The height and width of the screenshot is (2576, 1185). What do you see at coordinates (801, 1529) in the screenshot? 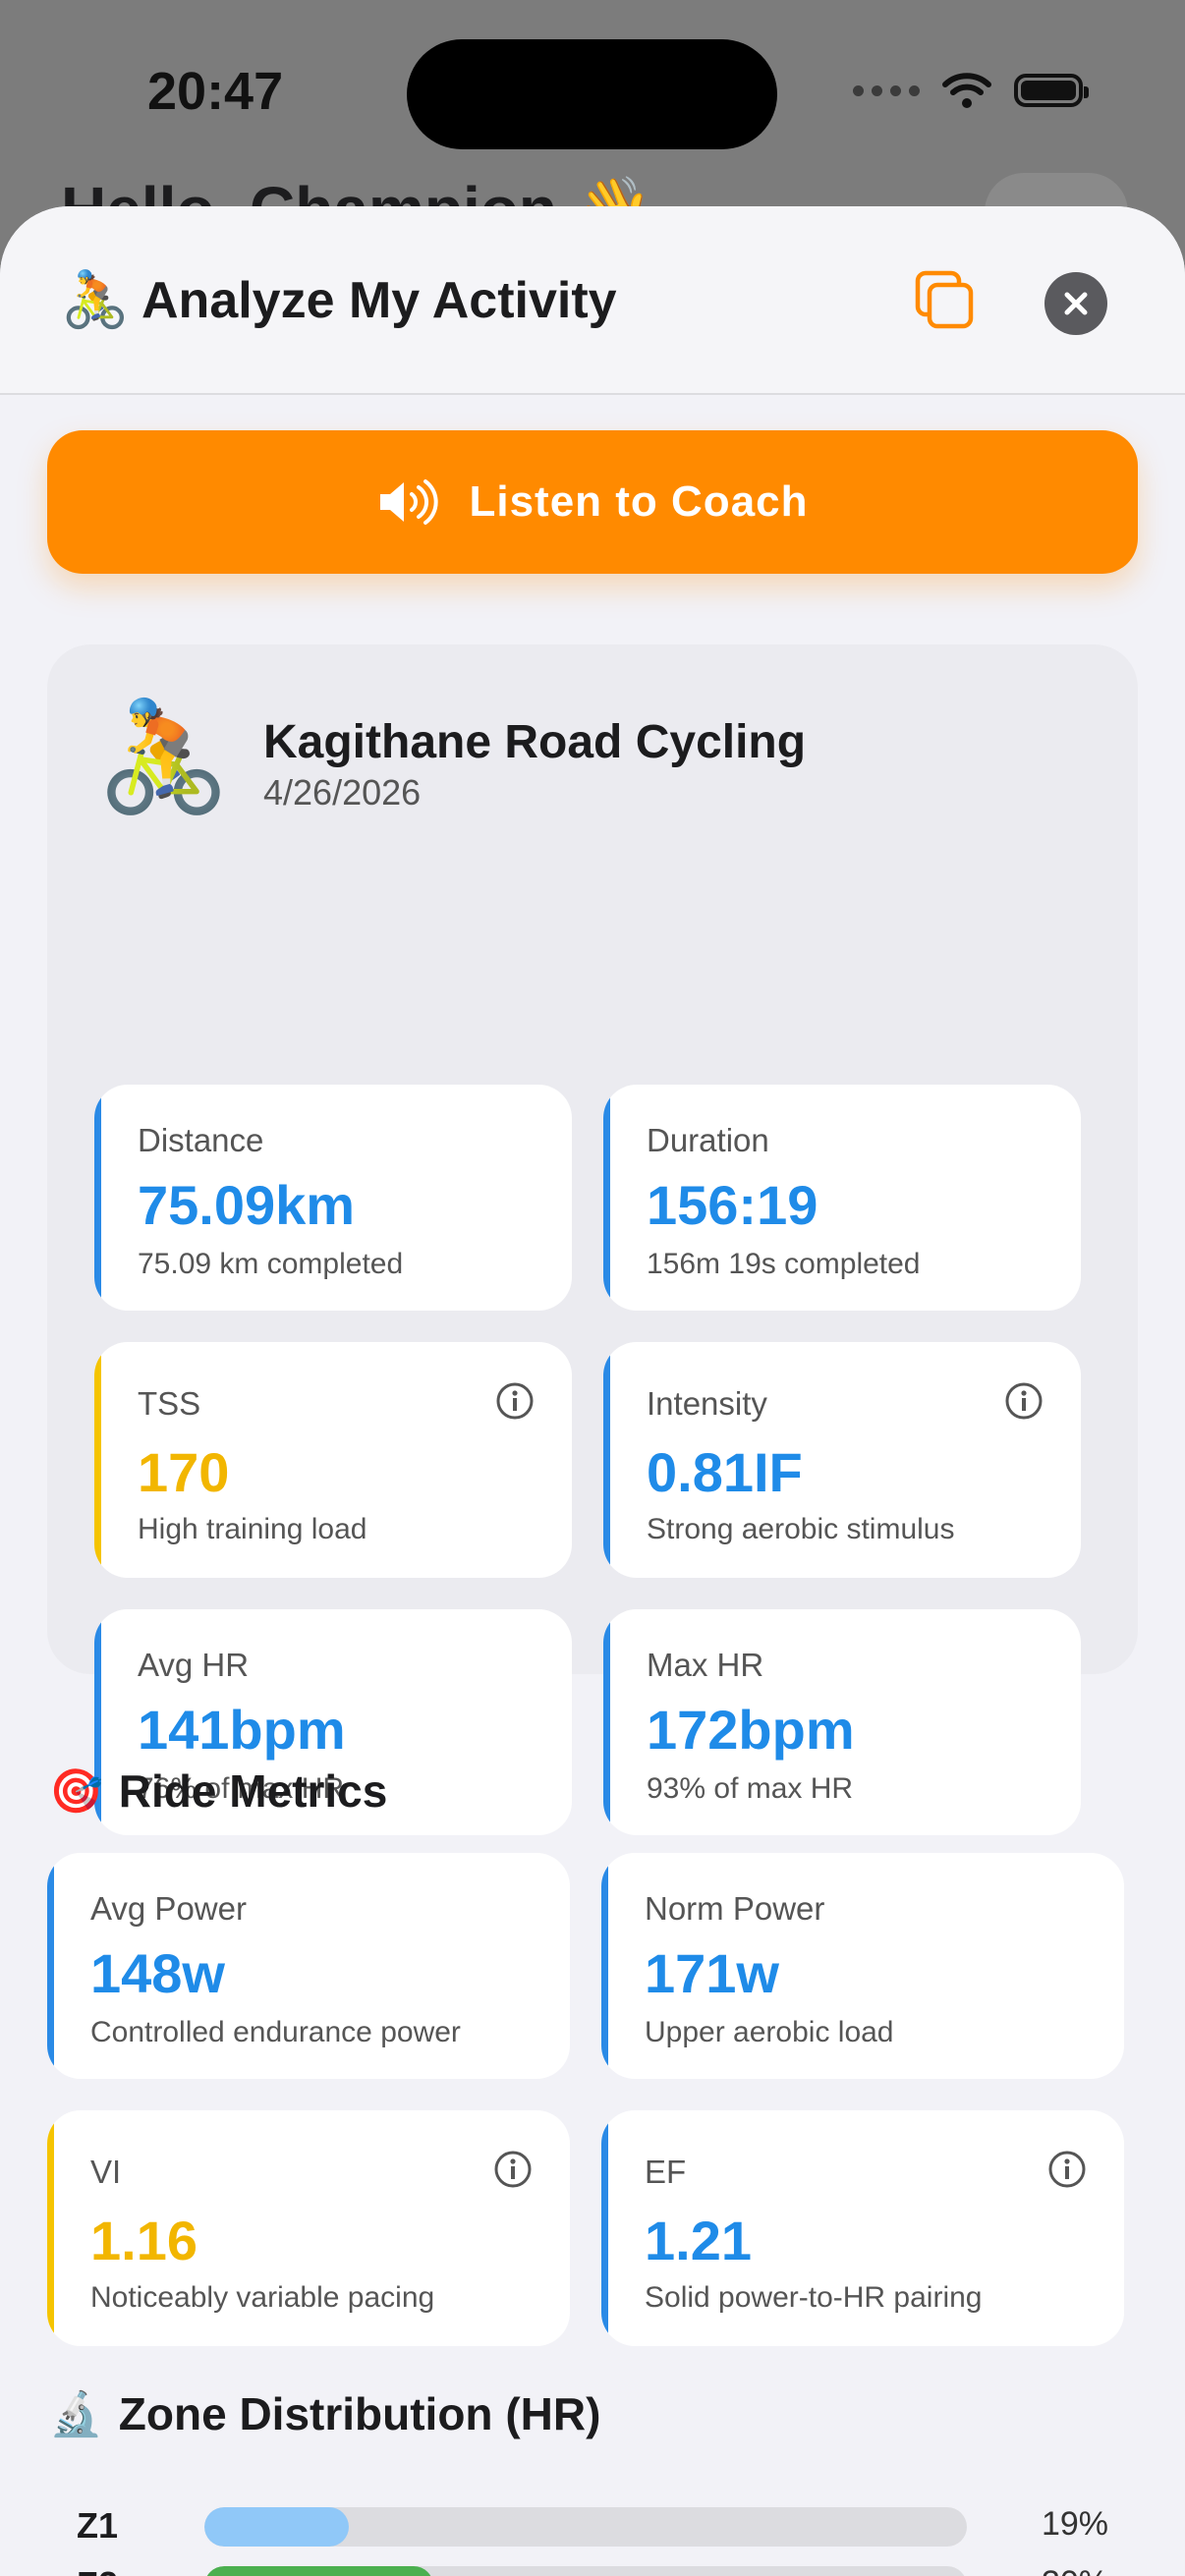
I see `metric-subtext: Strong aerobic stimulus` at bounding box center [801, 1529].